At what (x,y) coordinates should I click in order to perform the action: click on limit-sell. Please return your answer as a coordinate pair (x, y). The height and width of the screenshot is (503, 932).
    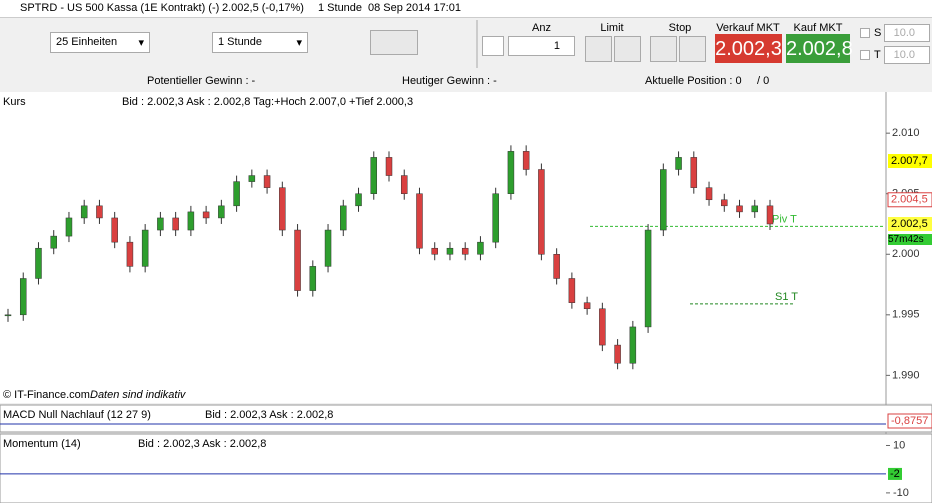
    Looking at the image, I should click on (627, 49).